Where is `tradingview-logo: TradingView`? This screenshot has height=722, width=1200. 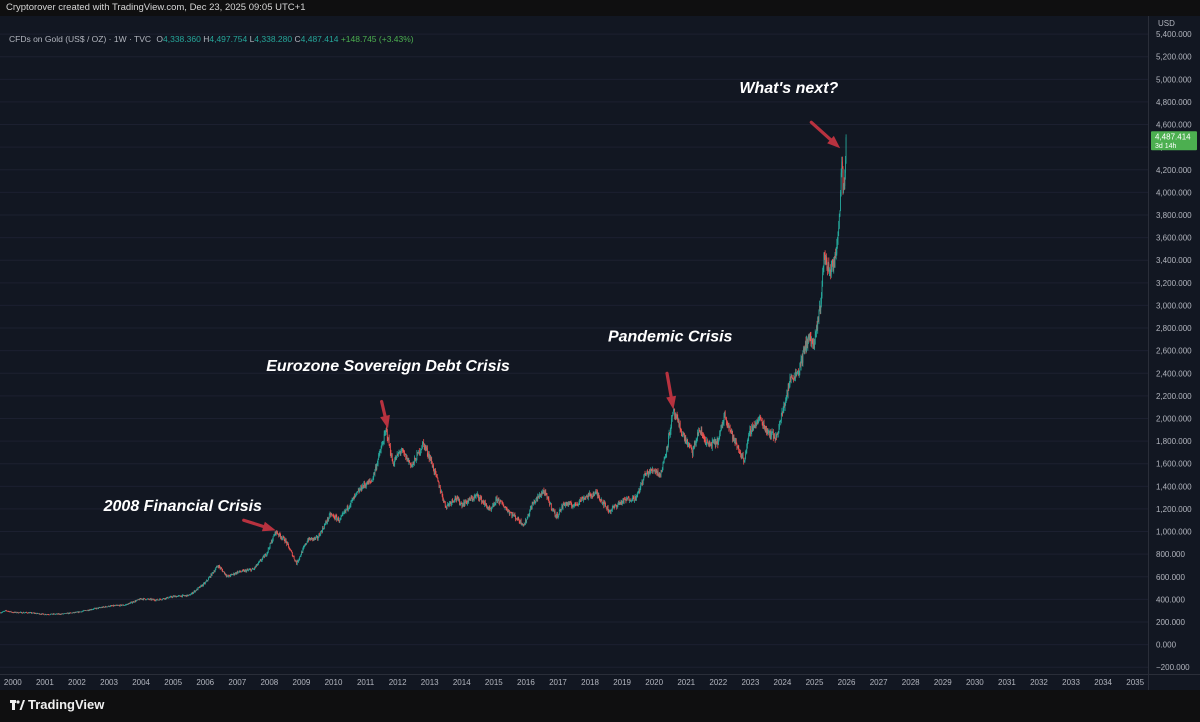 tradingview-logo: TradingView is located at coordinates (57, 704).